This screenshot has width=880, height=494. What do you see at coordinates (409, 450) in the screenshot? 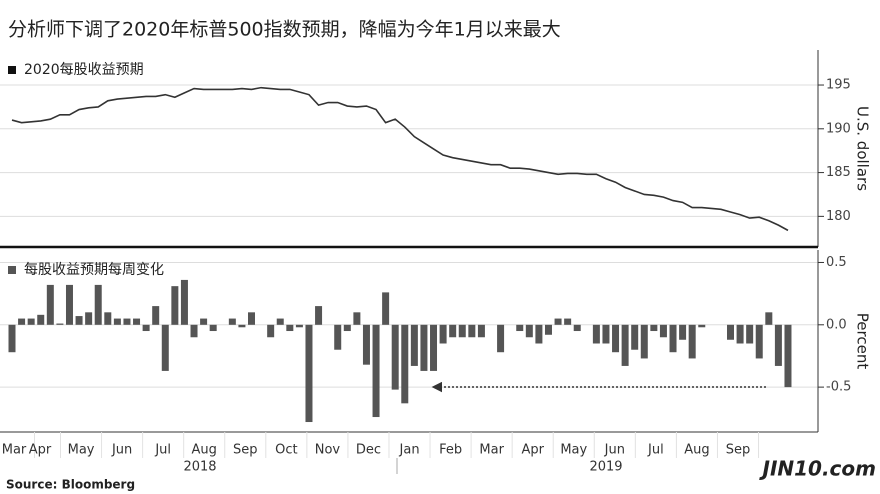
I see `x-tick-label: Jan` at bounding box center [409, 450].